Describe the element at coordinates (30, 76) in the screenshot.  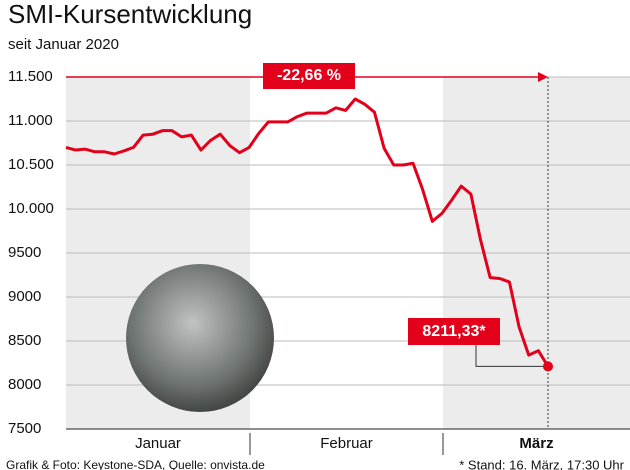
I see `y-tick-label: 11.500` at that location.